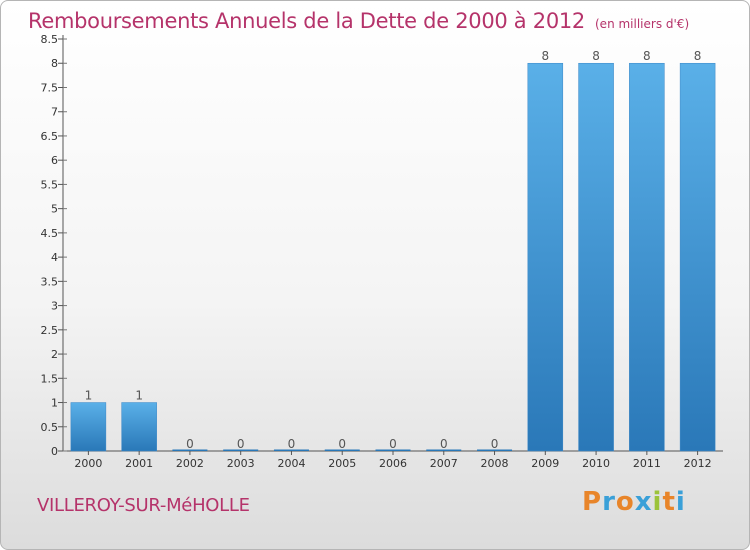 The height and width of the screenshot is (550, 750). Describe the element at coordinates (669, 502) in the screenshot. I see `logo-letter: t` at that location.